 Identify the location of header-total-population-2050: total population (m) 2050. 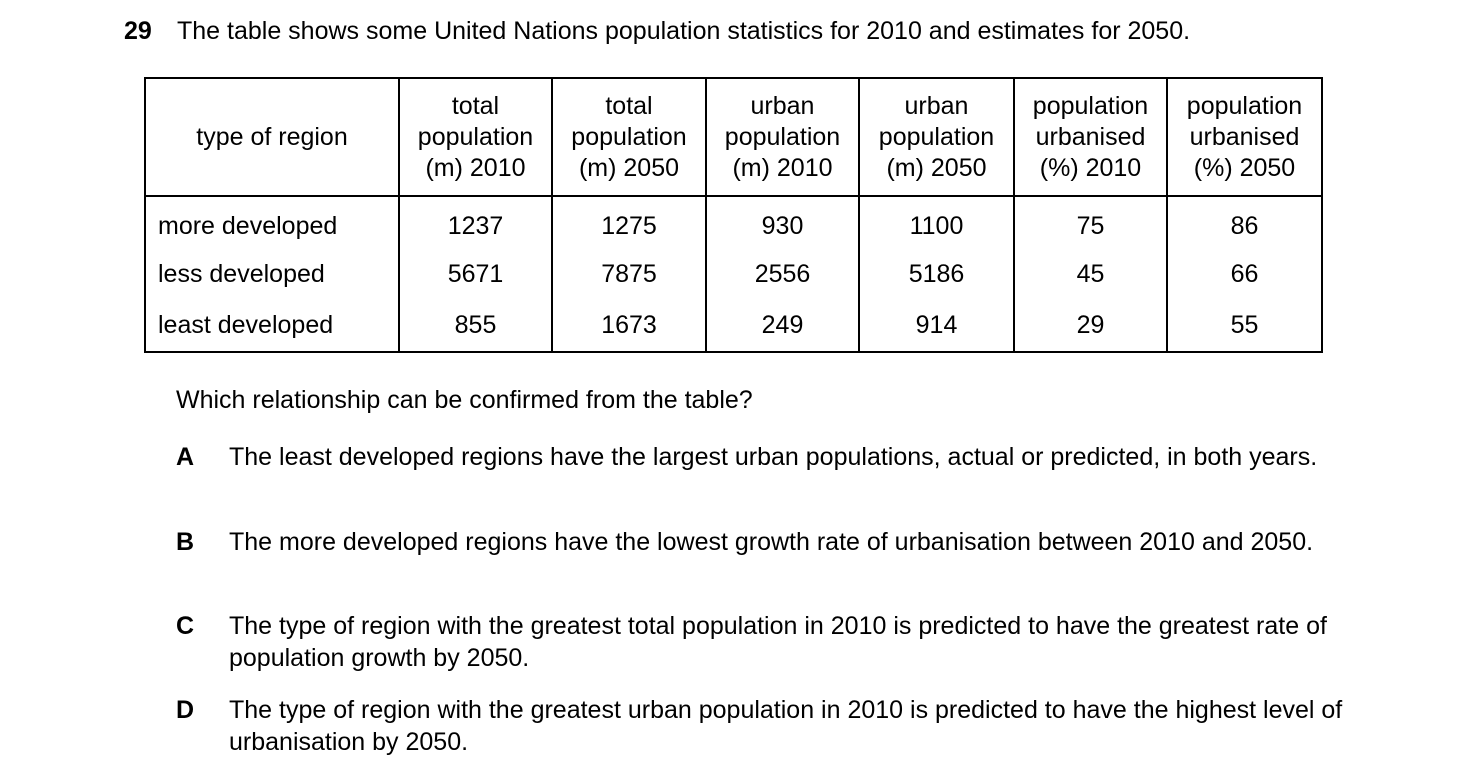
(629, 137).